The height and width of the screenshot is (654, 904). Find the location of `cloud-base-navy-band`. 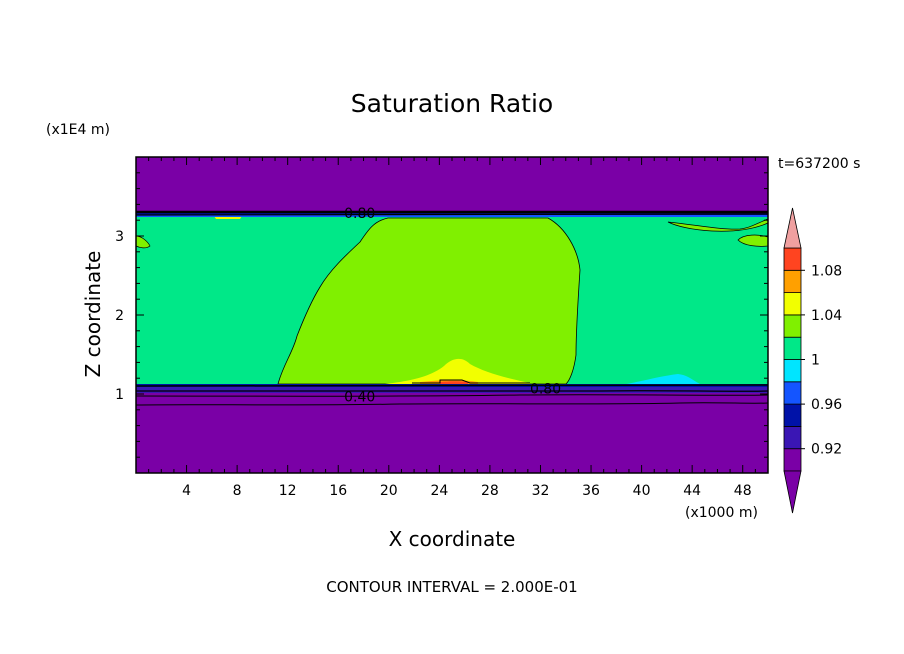

cloud-base-navy-band is located at coordinates (452, 390).